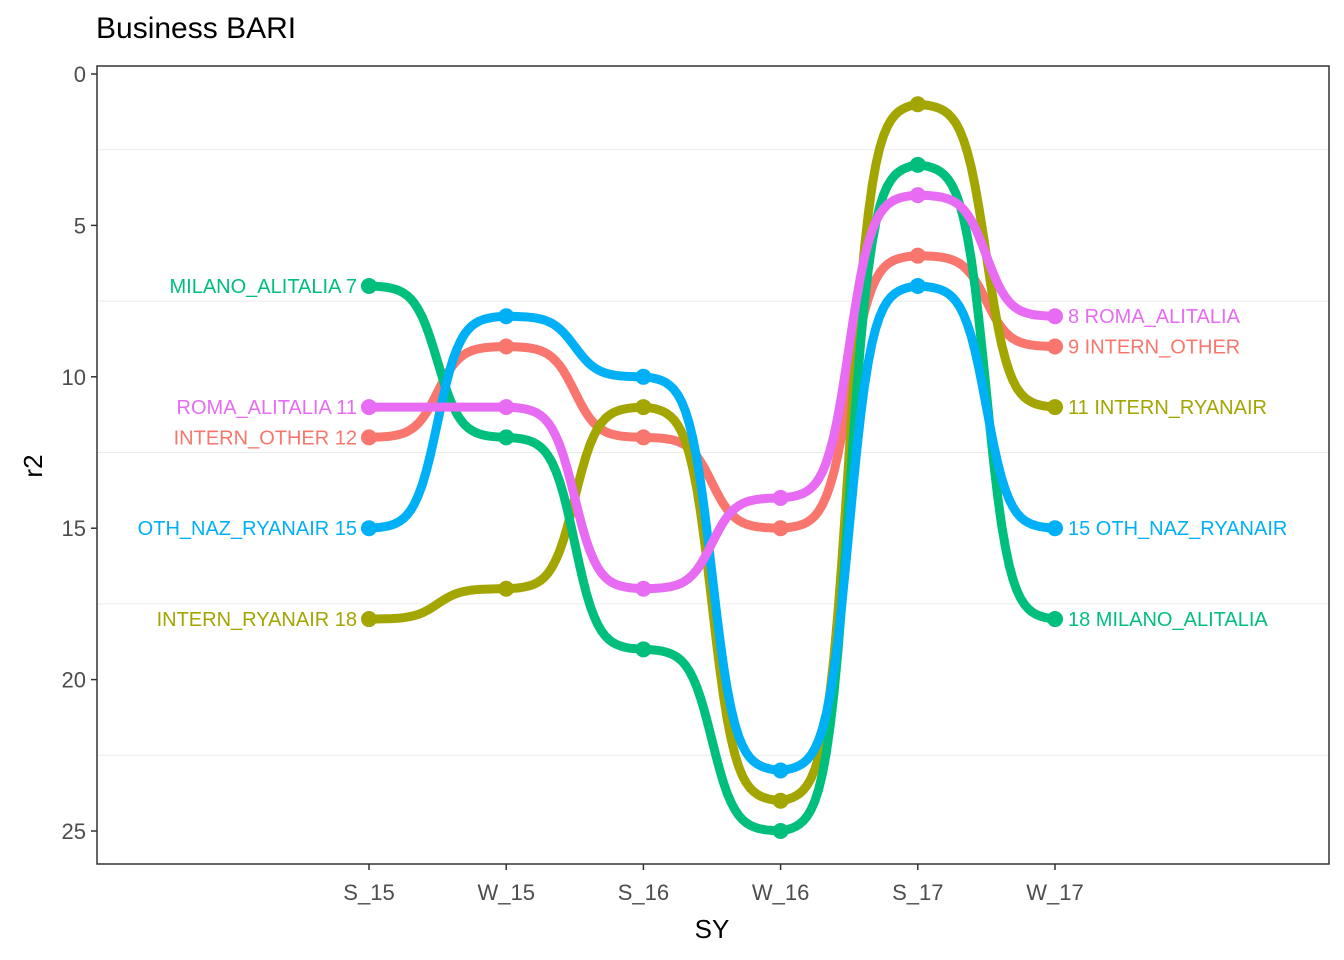 The width and height of the screenshot is (1344, 960). I want to click on series-label-start: OTH_NAZ_RYANAIR 15, so click(247, 529).